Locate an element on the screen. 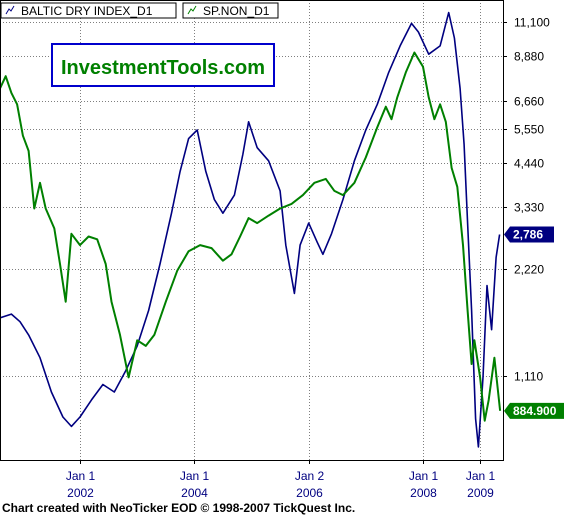  legend-label-sp: SP.NON_D1 is located at coordinates (236, 11).